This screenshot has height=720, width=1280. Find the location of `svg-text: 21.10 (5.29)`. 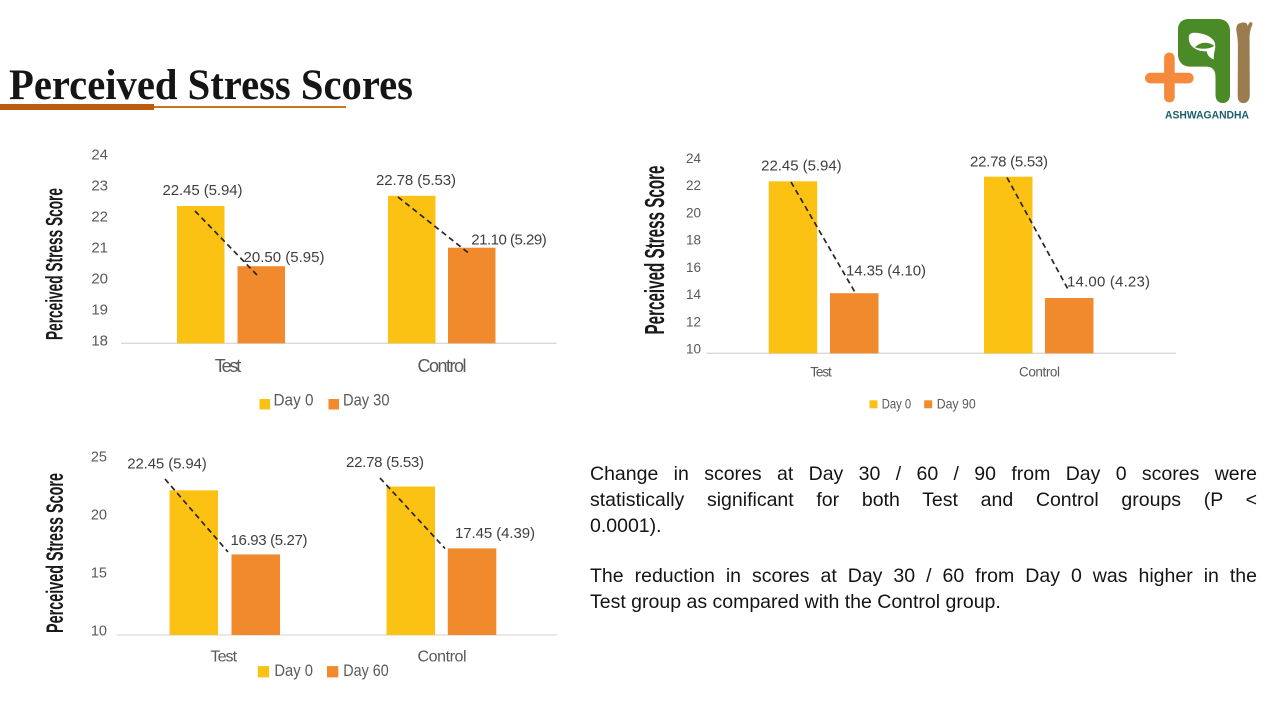

svg-text: 21.10 (5.29) is located at coordinates (509, 240).